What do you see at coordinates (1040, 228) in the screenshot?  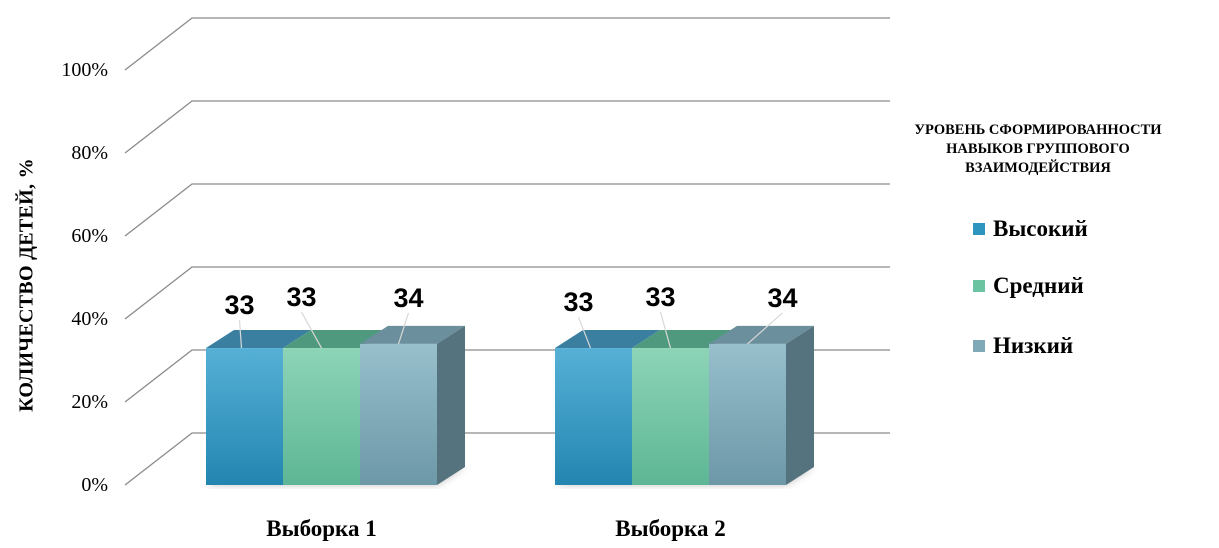 I see `legend-label: Высокий` at bounding box center [1040, 228].